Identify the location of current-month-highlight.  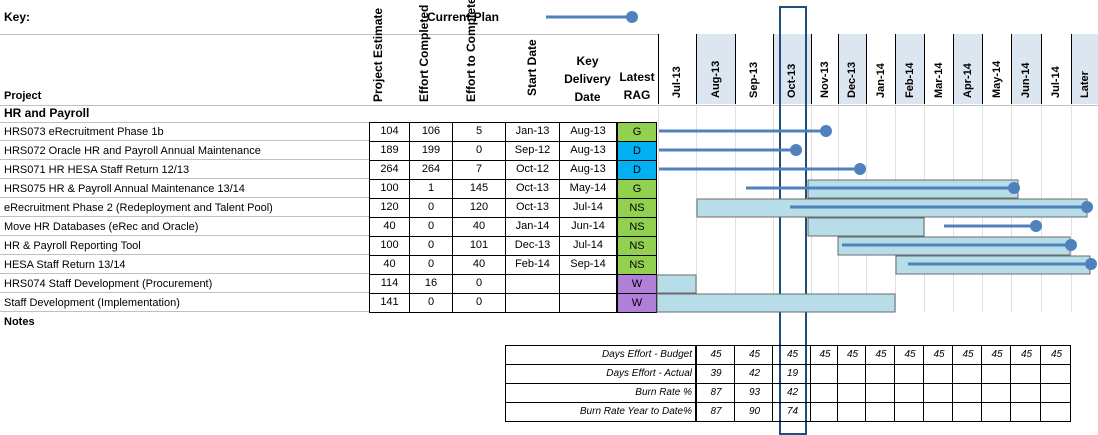
(793, 220).